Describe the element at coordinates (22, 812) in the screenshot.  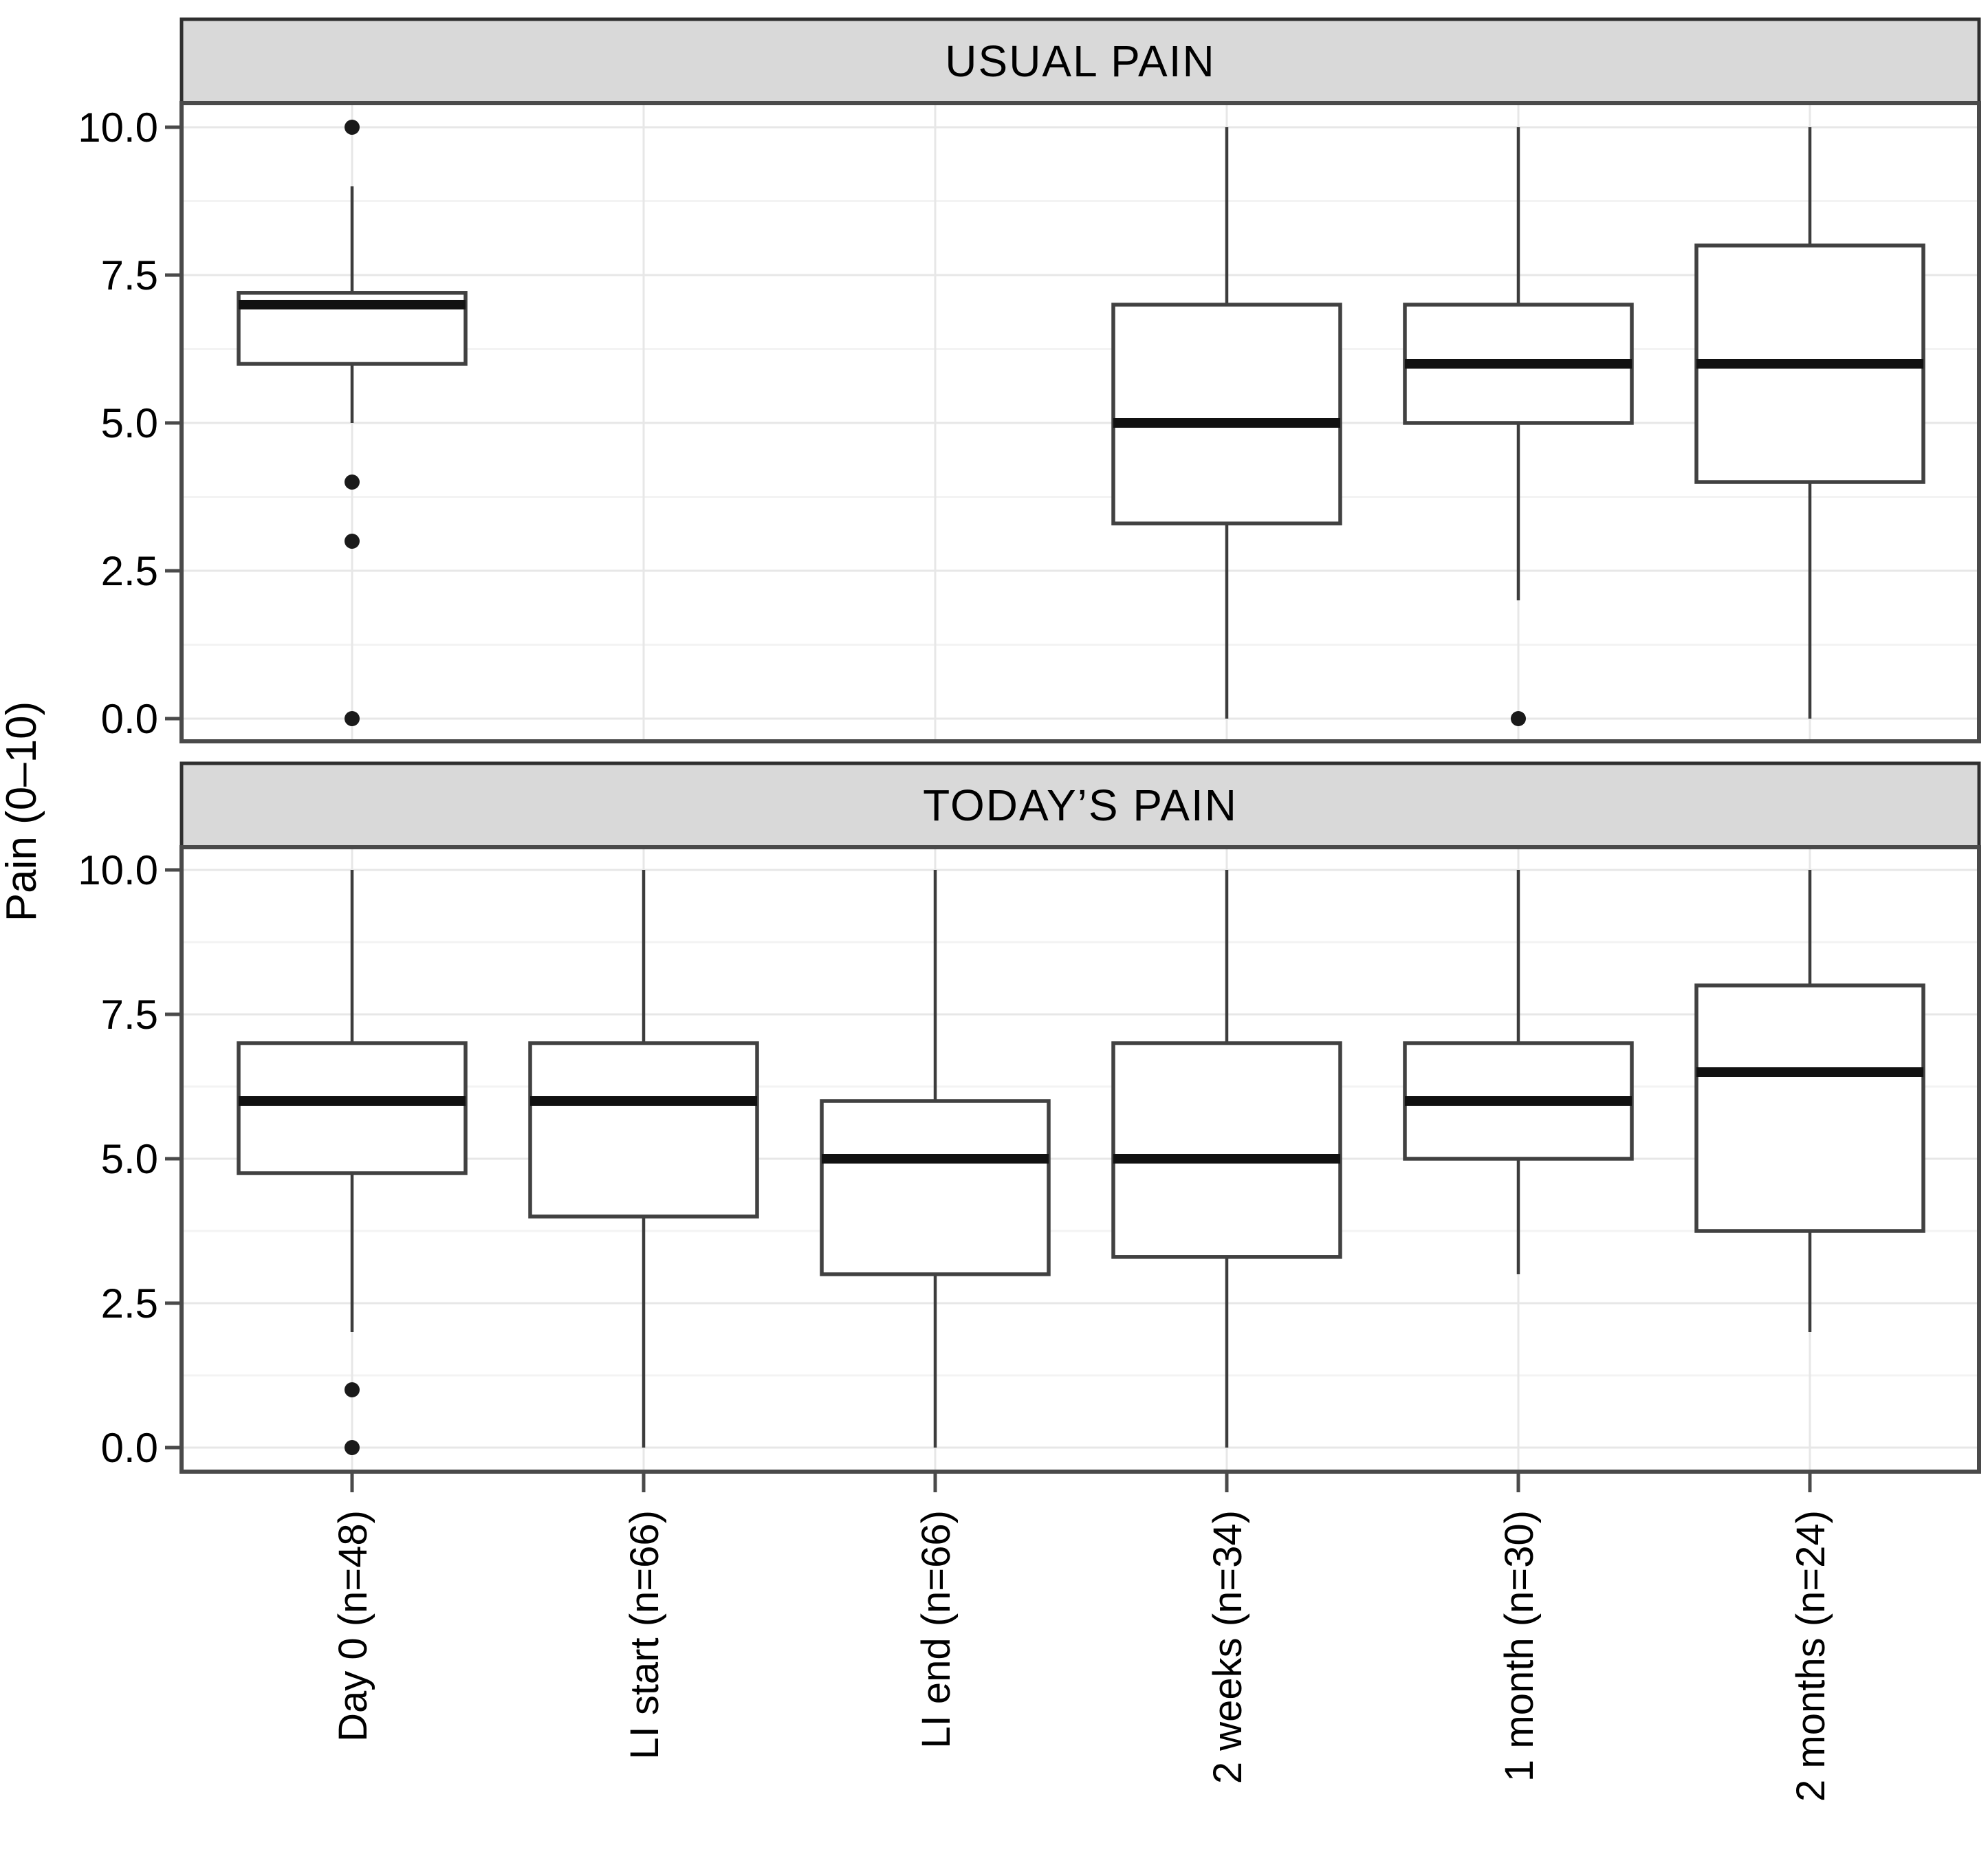
I see `y-axis-title: Pain (0–10)` at that location.